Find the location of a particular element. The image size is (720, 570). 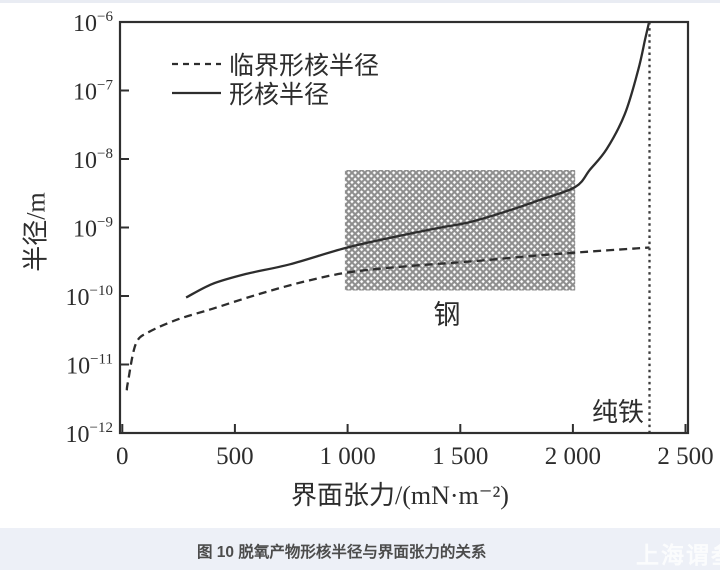

steel-label: 钢 is located at coordinates (447, 315).